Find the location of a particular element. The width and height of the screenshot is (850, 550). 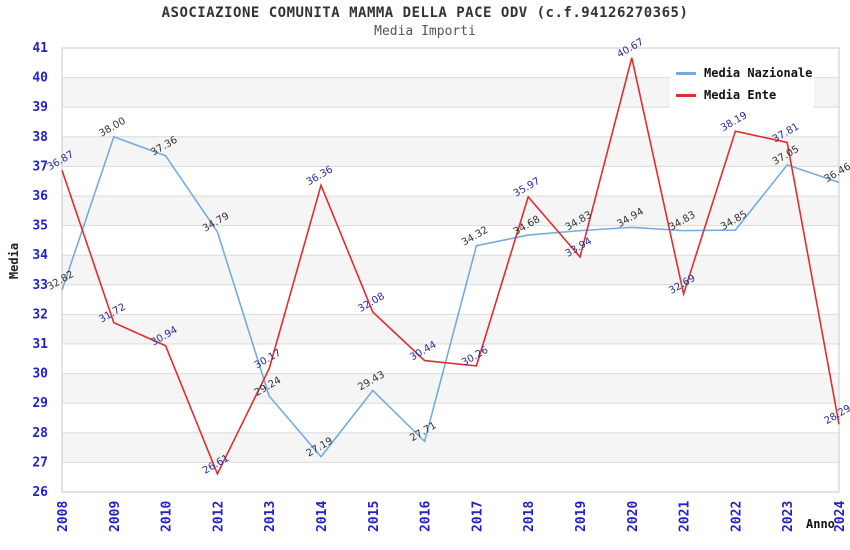

legend-label: Media Ente is located at coordinates (740, 95).